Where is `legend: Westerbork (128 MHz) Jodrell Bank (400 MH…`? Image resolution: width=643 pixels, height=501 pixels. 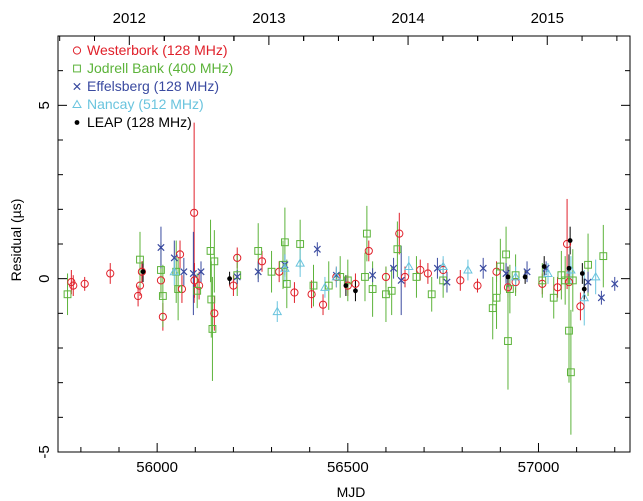 legend: Westerbork (128 MHz) Jodrell Bank (400 MH… is located at coordinates (152, 86).